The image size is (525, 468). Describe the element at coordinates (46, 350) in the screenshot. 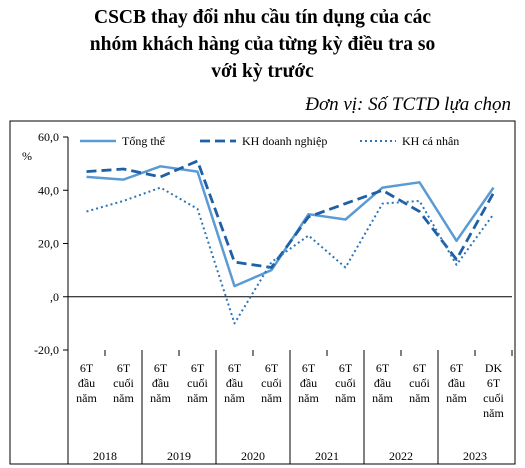

I see `y-tick-label: -20,0` at that location.